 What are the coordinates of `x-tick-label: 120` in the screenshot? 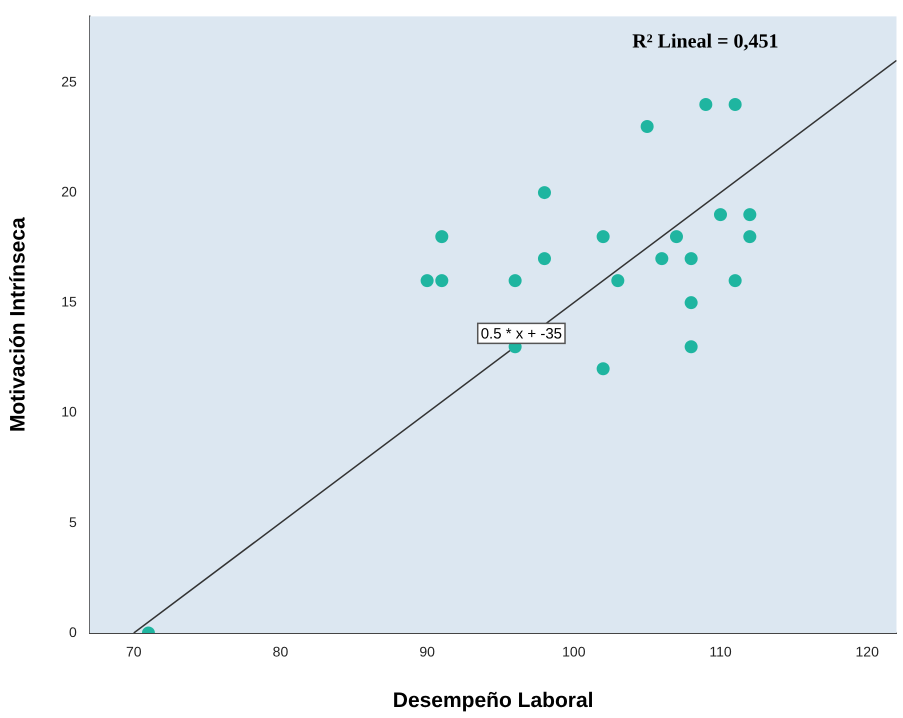 It's located at (867, 651).